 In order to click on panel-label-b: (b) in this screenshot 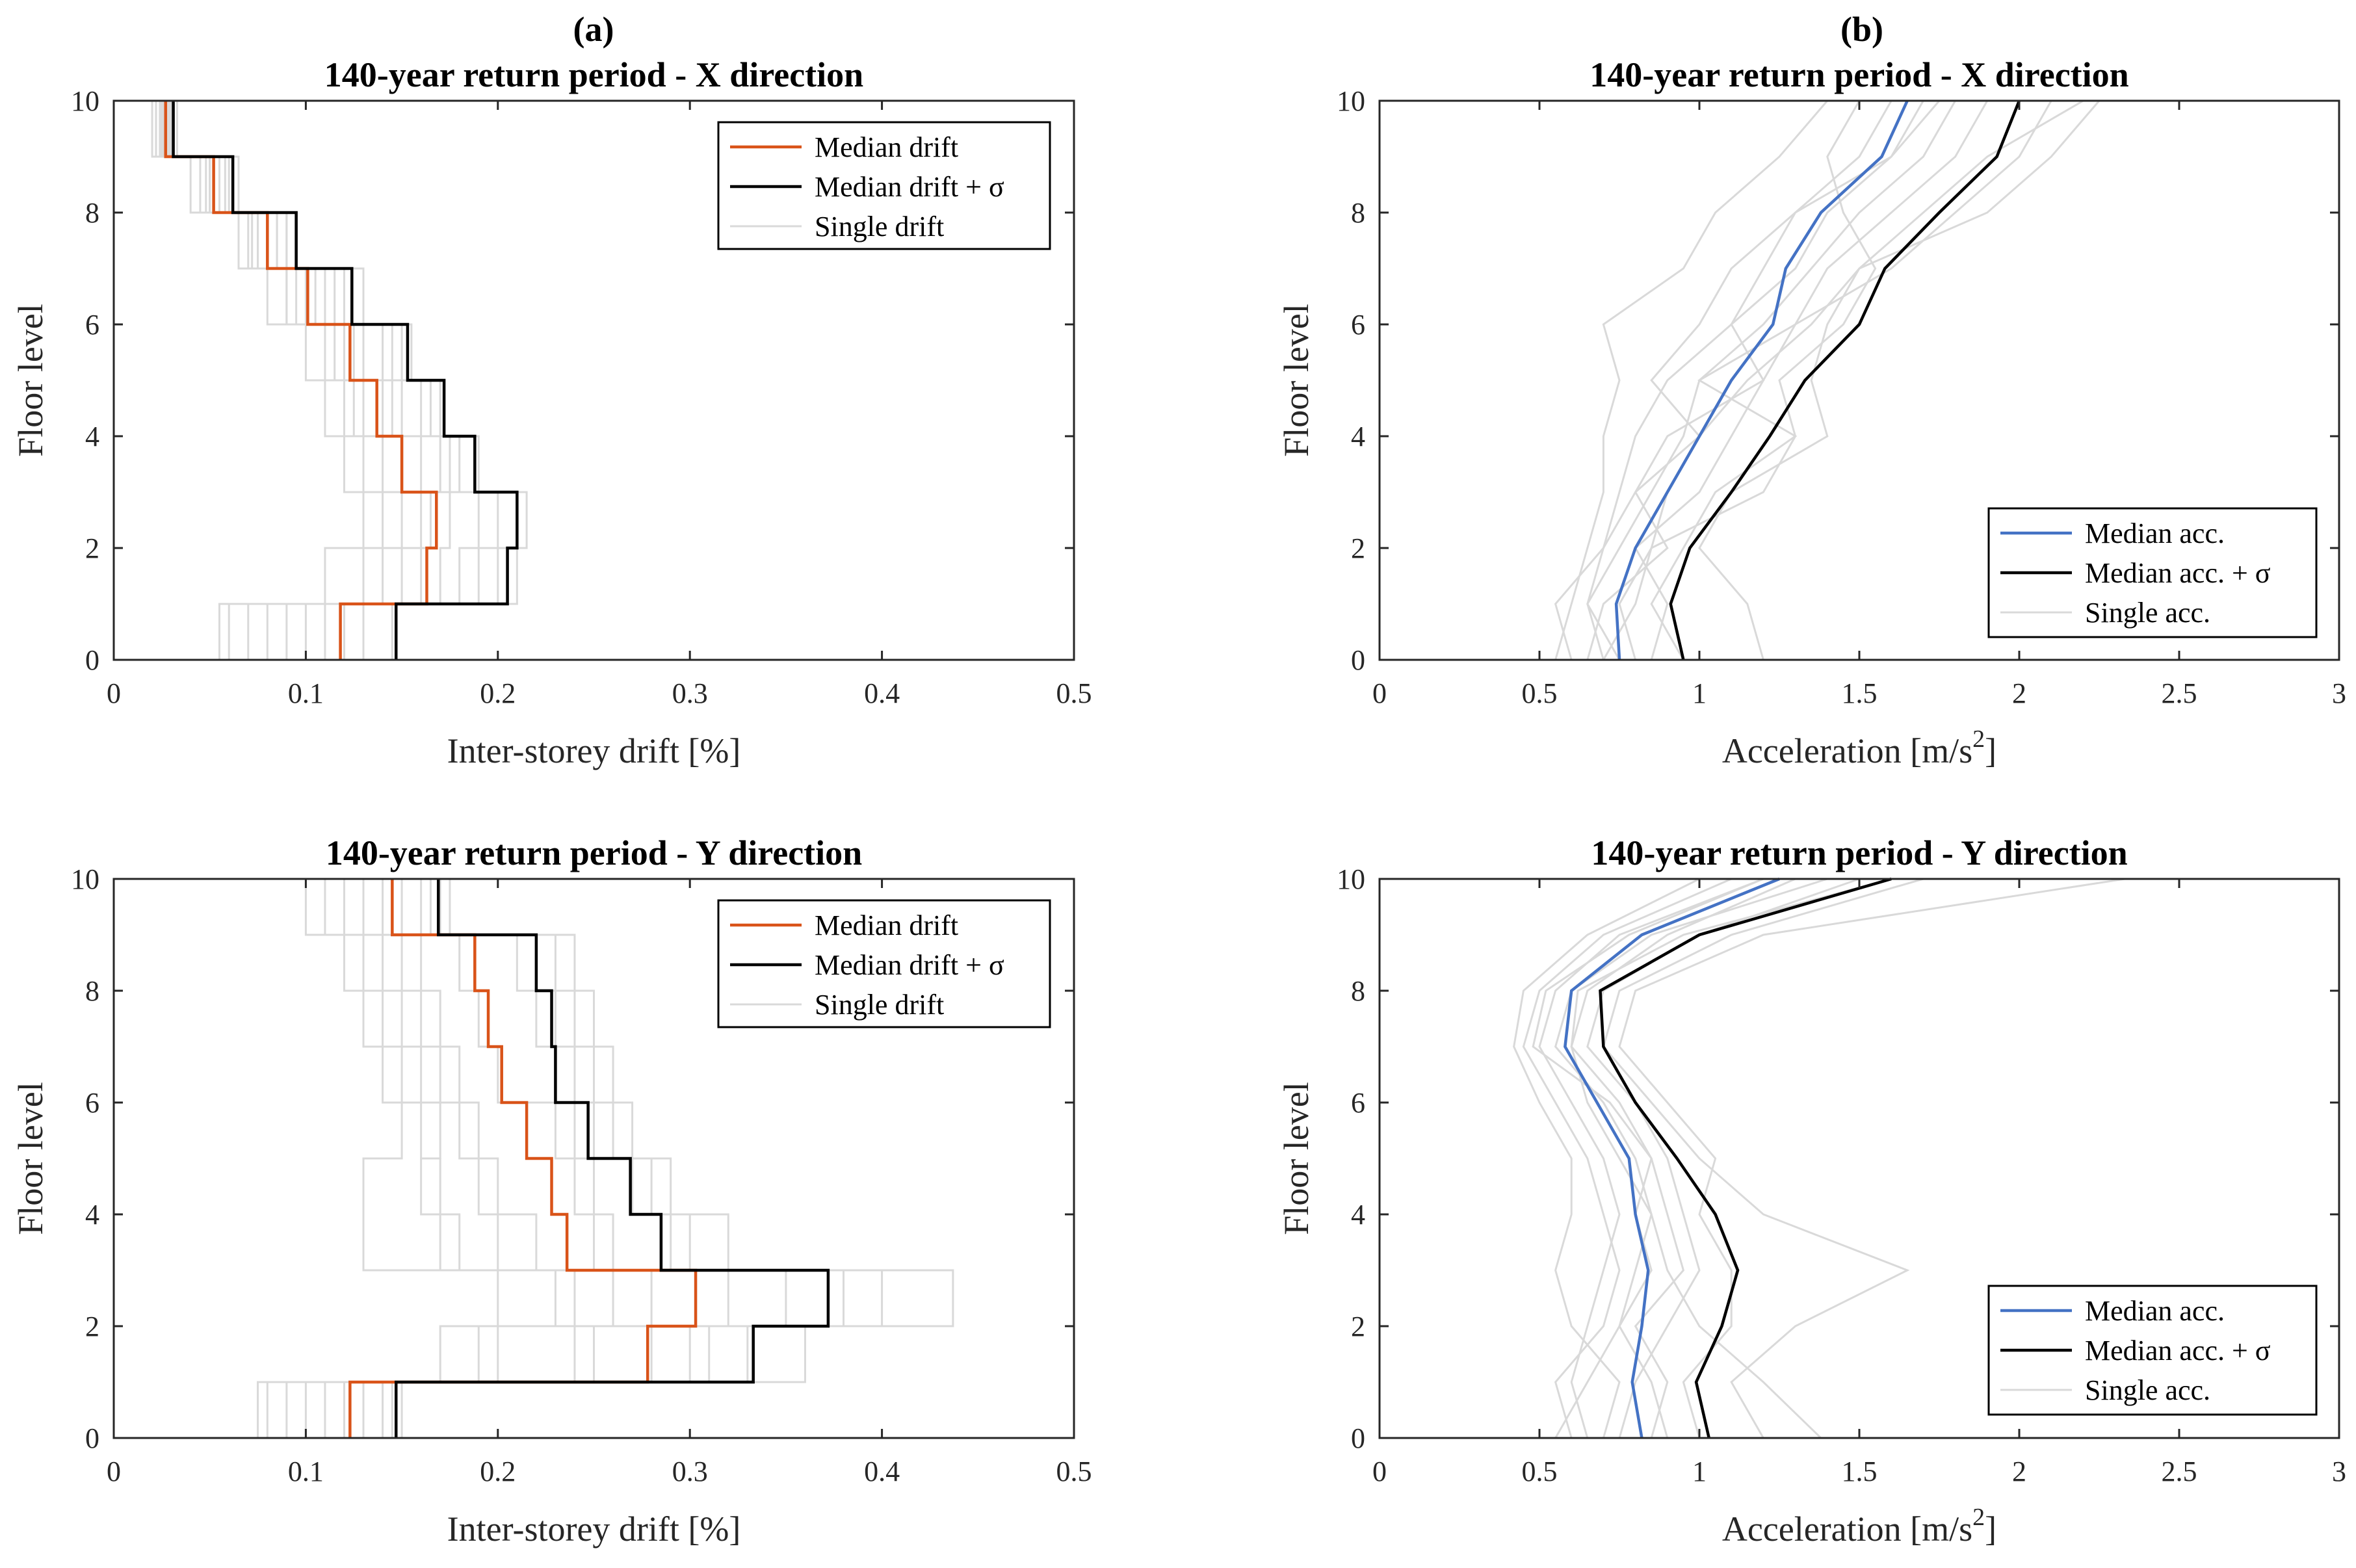, I will do `click(1861, 29)`.